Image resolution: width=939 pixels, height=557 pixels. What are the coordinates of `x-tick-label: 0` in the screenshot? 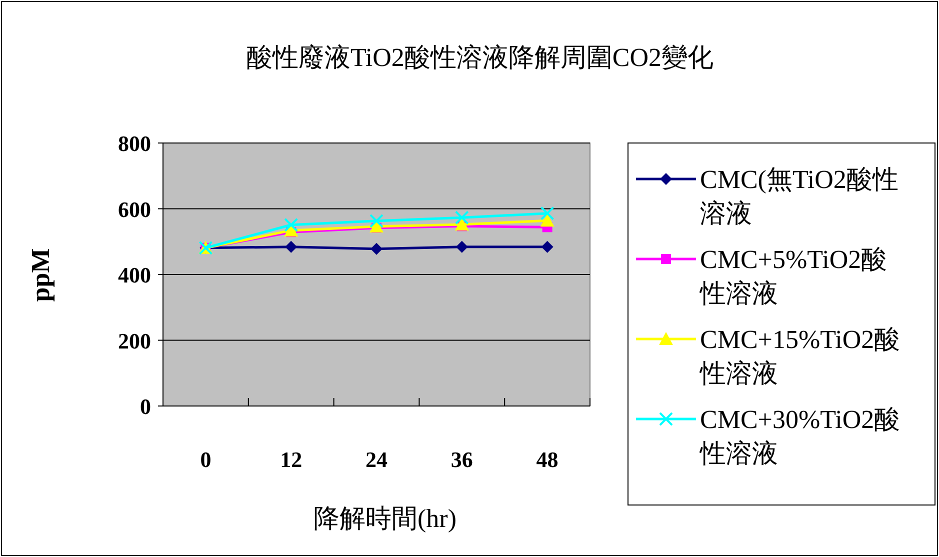 It's located at (206, 459).